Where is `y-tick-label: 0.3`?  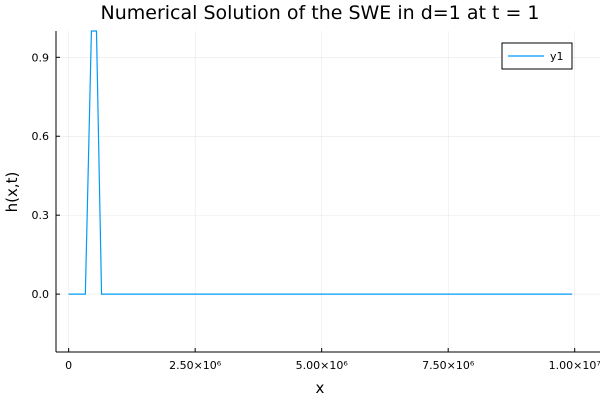
y-tick-label: 0.3 is located at coordinates (41, 215).